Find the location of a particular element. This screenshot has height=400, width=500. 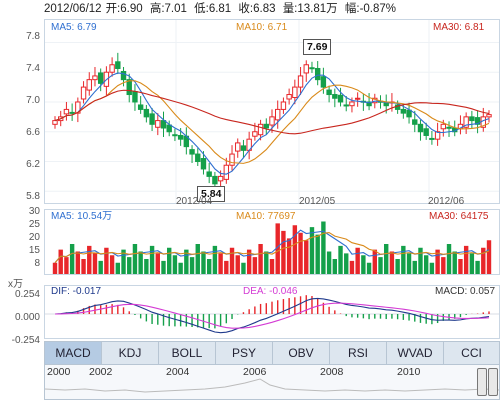

quote-low: 低:6.81 is located at coordinates (213, 9).